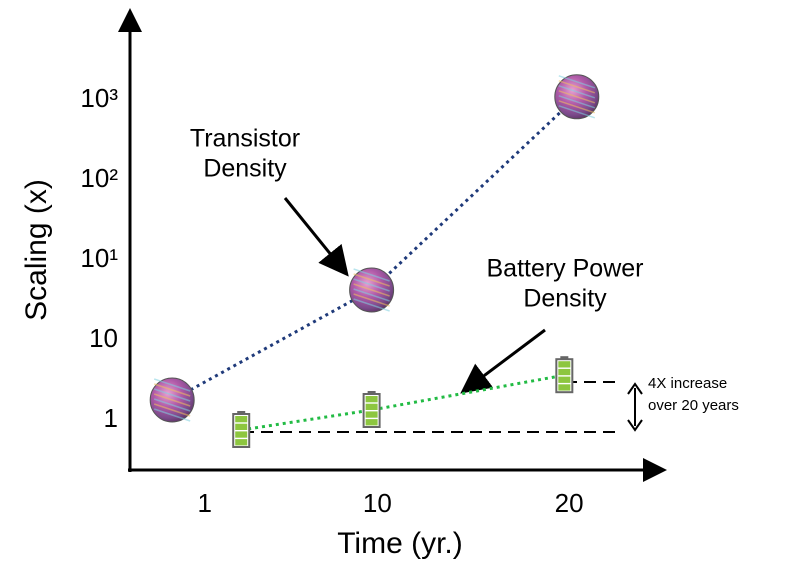  Describe the element at coordinates (130, 20) in the screenshot. I see `y-arrow` at that location.